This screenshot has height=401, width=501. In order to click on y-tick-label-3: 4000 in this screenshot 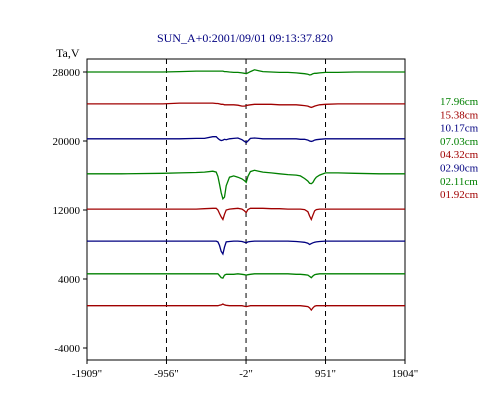, I will do `click(69, 280)`.